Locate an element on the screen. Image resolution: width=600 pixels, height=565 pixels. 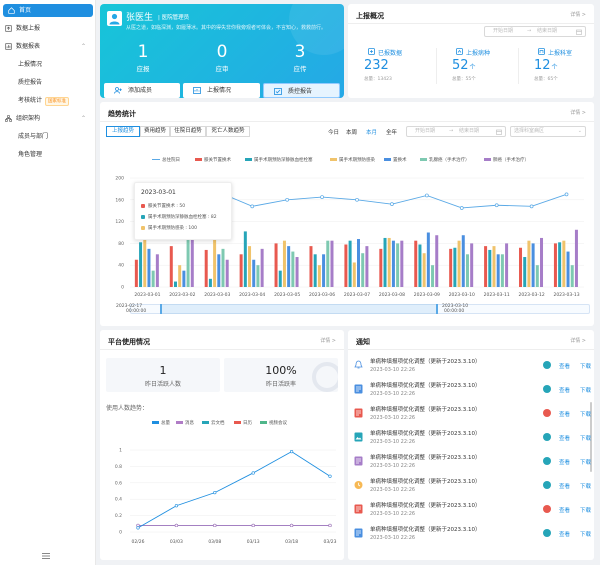
legend-swatch is located at coordinates (263, 422).